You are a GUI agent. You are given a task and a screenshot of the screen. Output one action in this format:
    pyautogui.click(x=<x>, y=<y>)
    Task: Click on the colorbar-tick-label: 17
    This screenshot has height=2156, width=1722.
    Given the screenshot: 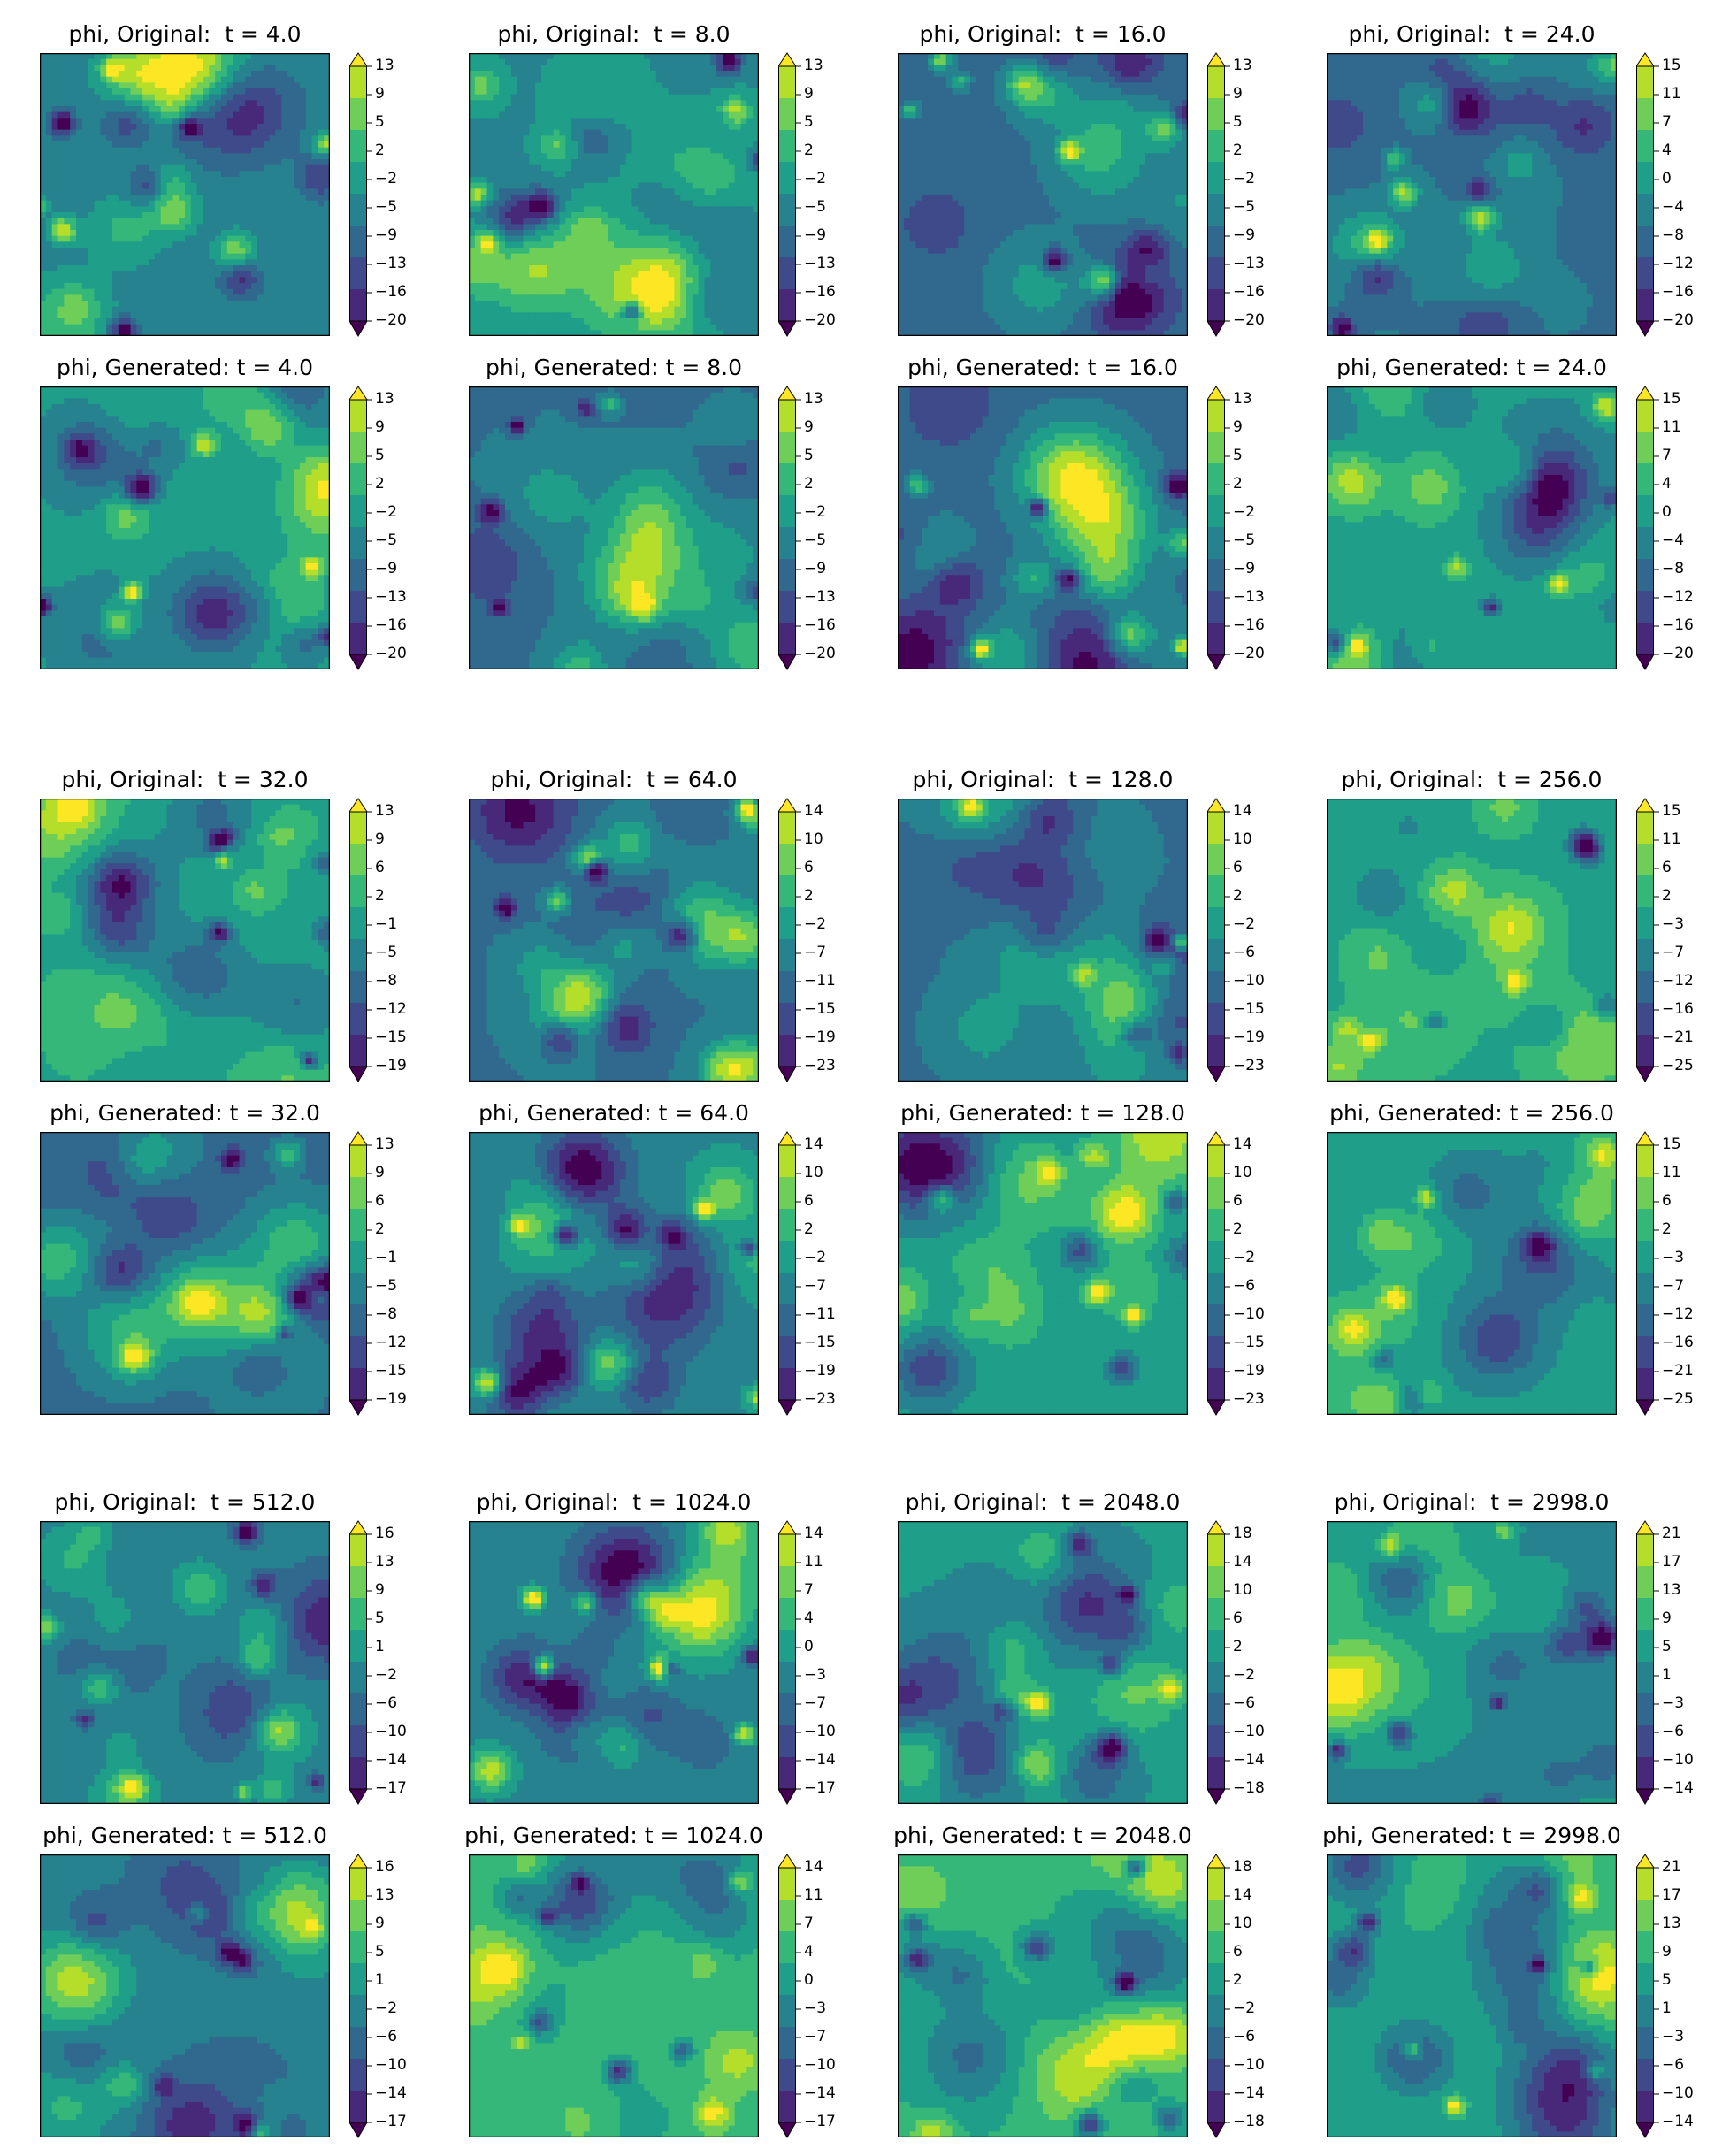 What is the action you would take?
    pyautogui.click(x=1671, y=1562)
    